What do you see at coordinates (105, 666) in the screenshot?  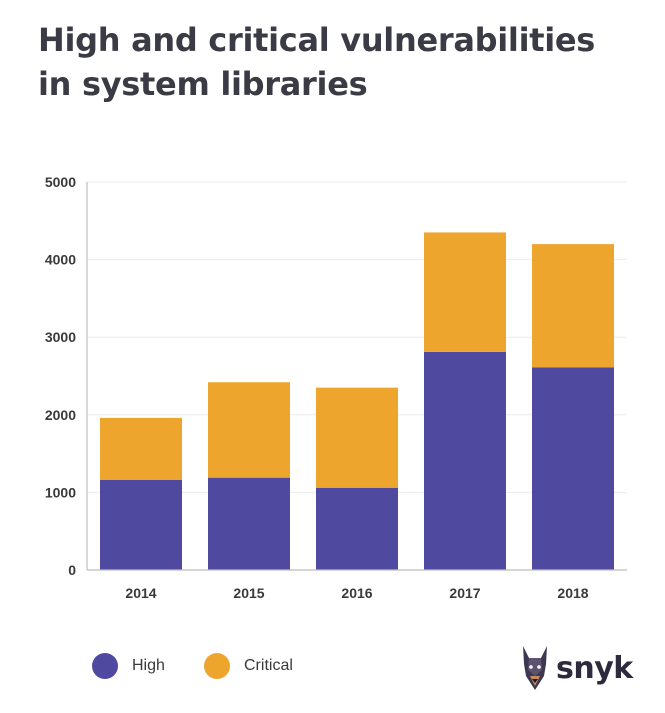 I see `legend-swatch-high` at bounding box center [105, 666].